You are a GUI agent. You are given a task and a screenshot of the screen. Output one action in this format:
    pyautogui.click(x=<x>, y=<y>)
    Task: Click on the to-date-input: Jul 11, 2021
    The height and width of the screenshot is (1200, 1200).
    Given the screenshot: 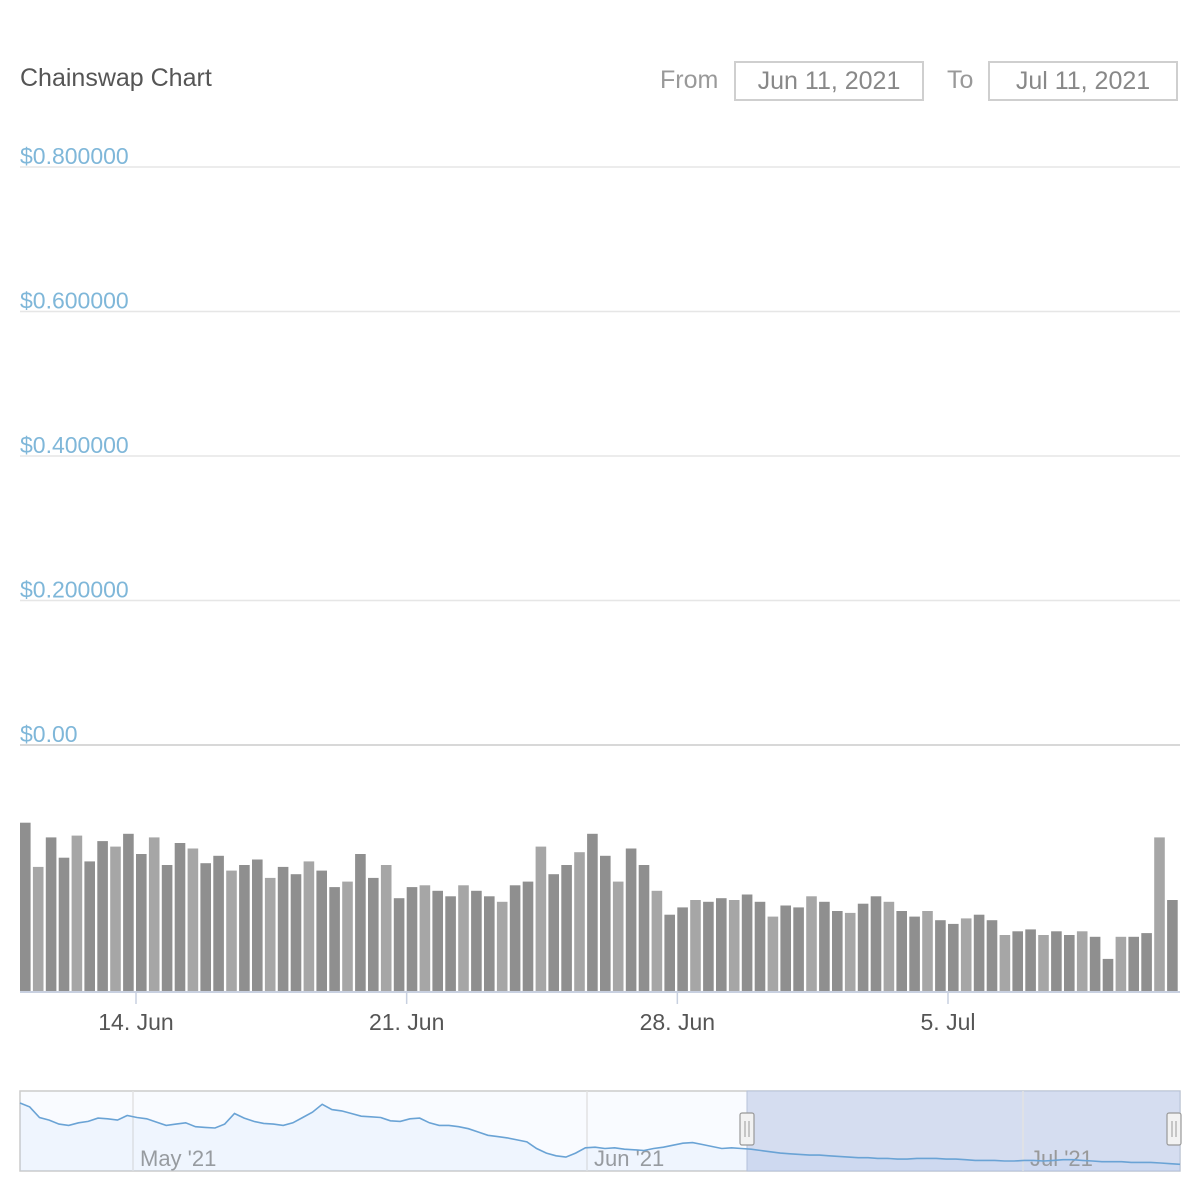 What is the action you would take?
    pyautogui.click(x=1083, y=81)
    